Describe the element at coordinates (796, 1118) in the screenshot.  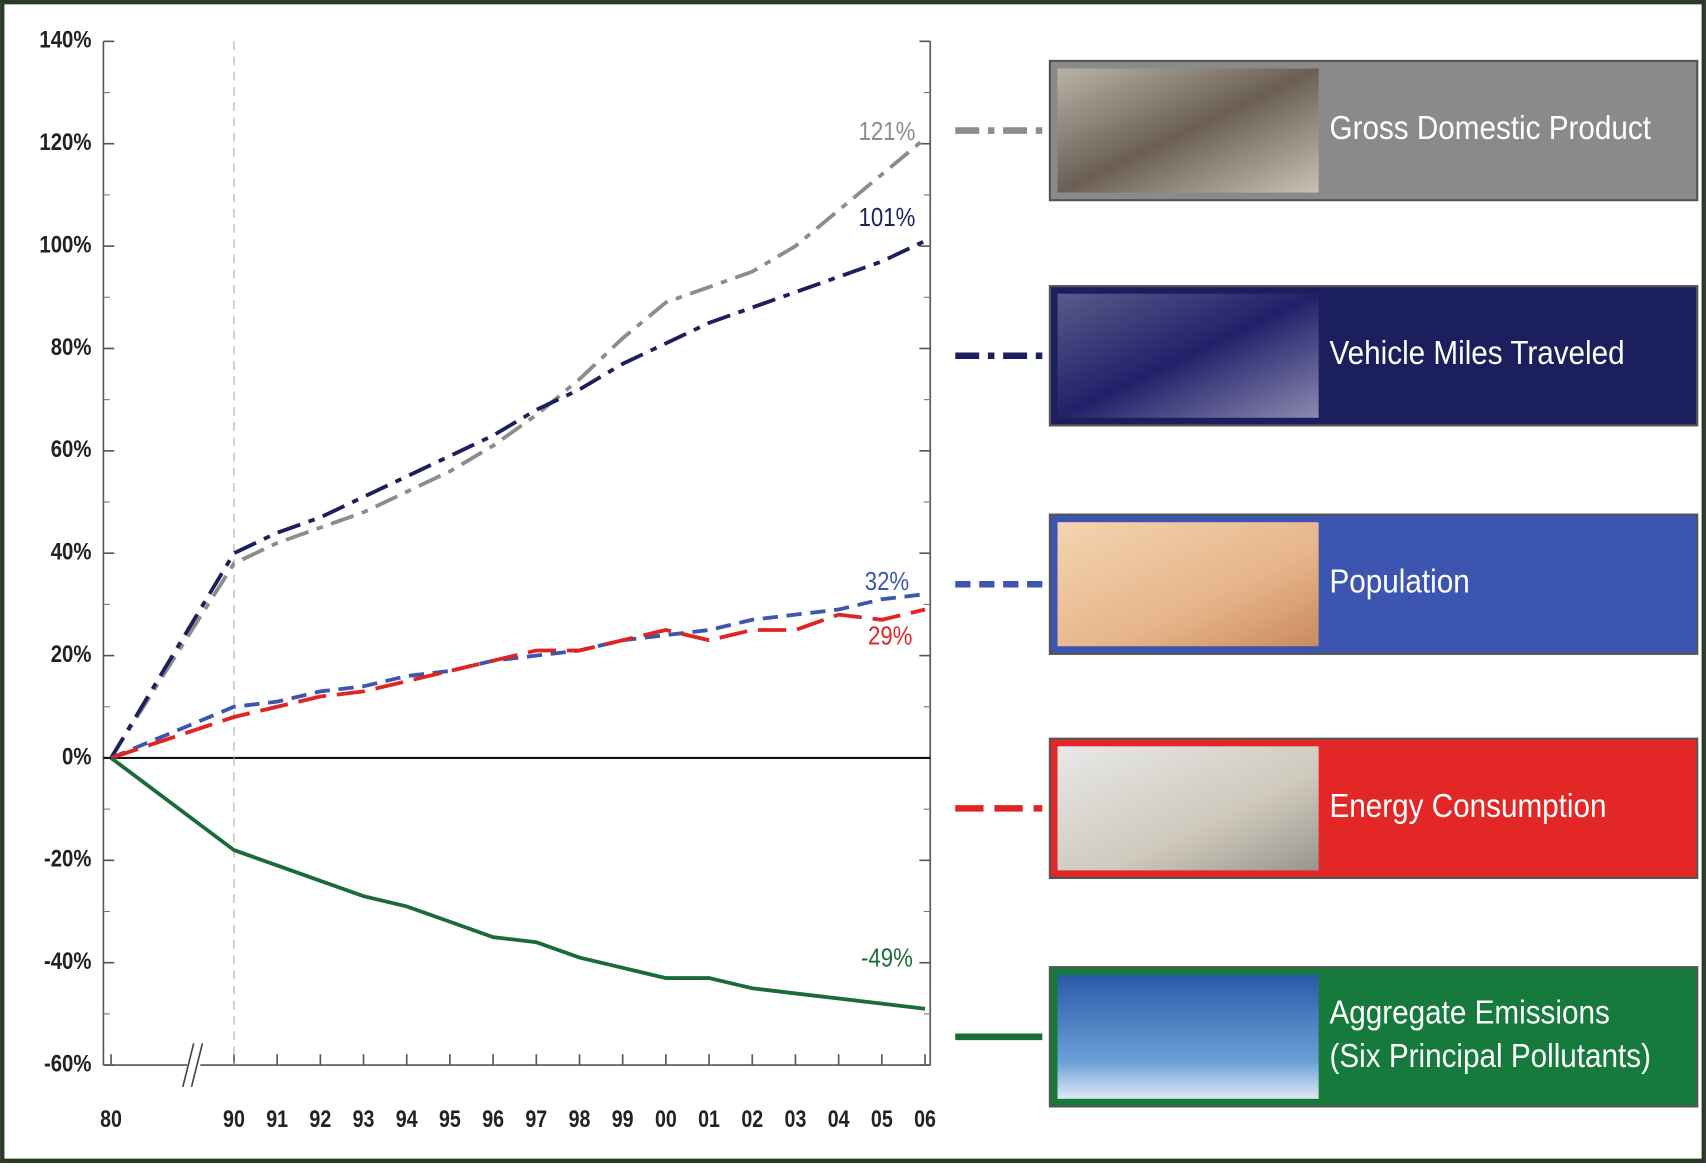
I see `x-tick-label: 03` at that location.